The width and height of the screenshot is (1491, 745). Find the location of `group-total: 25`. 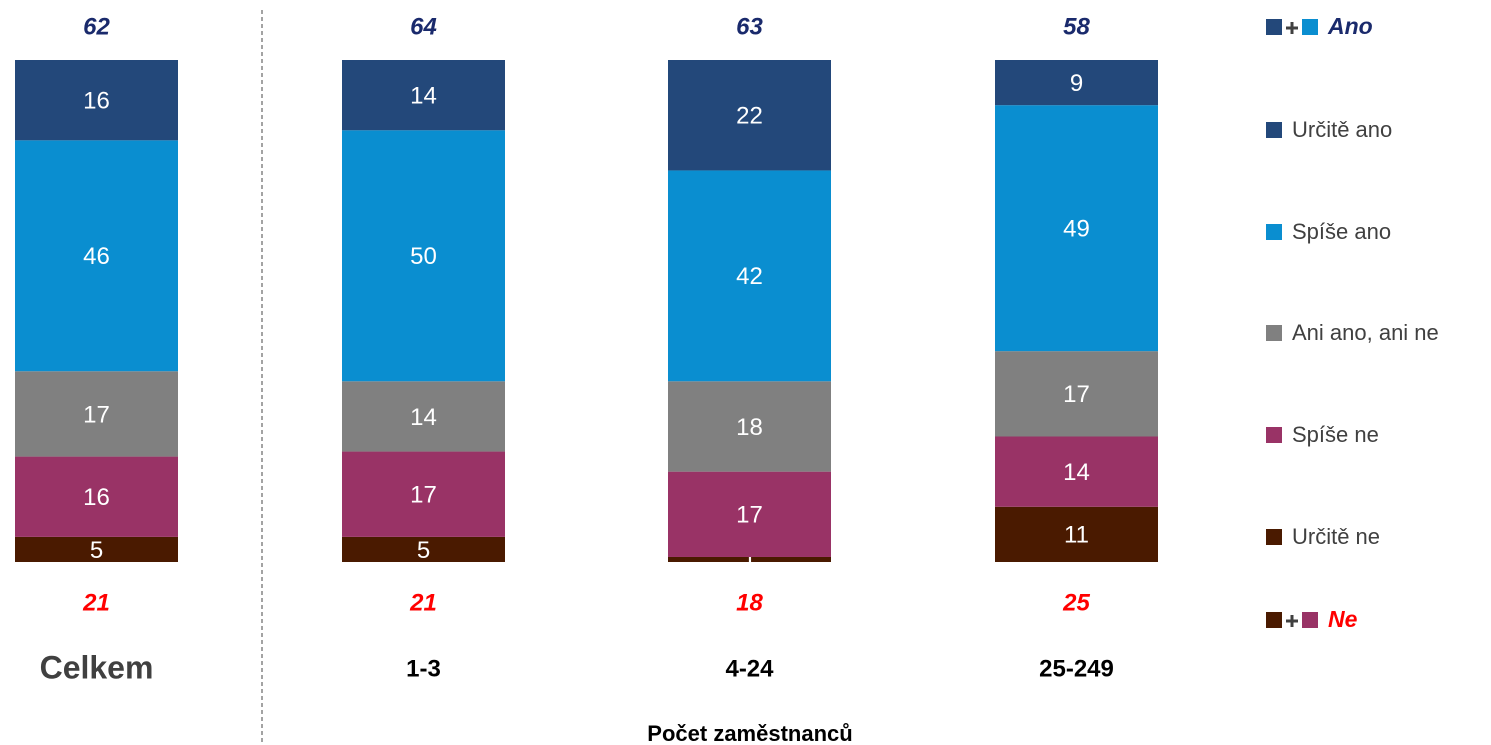

group-total: 25 is located at coordinates (1076, 602).